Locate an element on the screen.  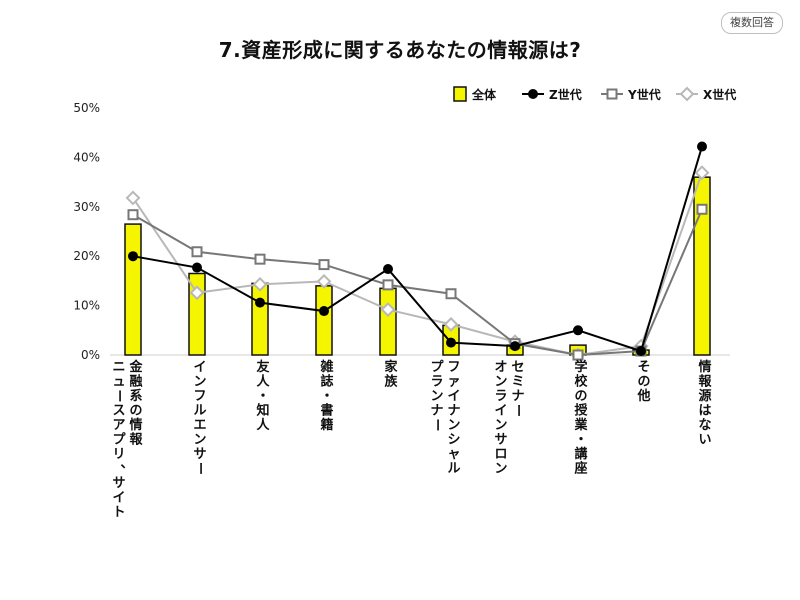
legend-label: 全体 is located at coordinates (484, 94).